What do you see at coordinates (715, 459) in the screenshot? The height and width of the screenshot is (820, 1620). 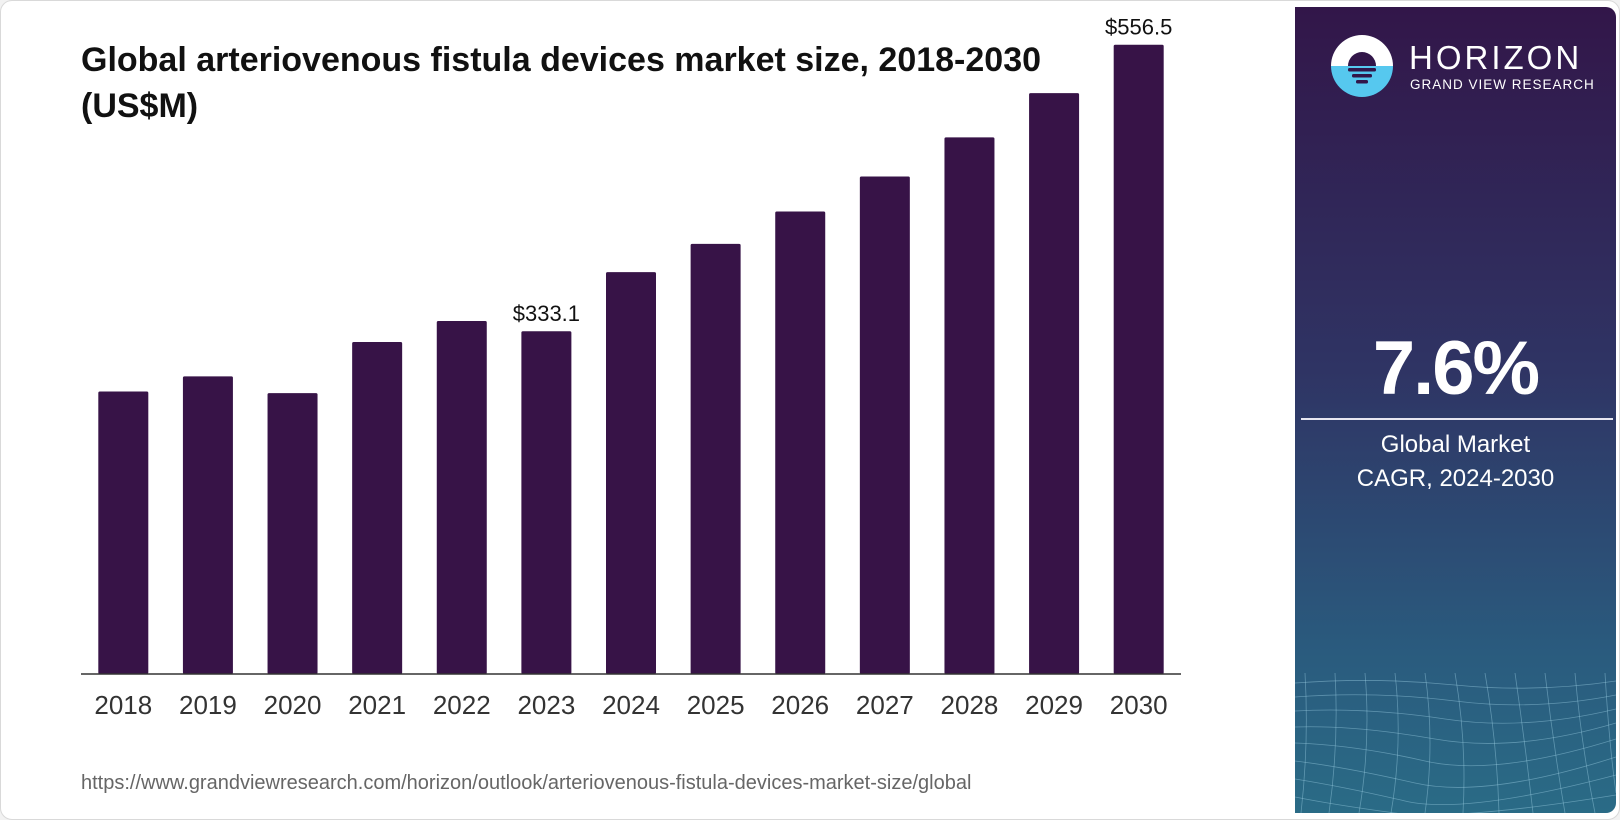 I see `bar-2025` at bounding box center [715, 459].